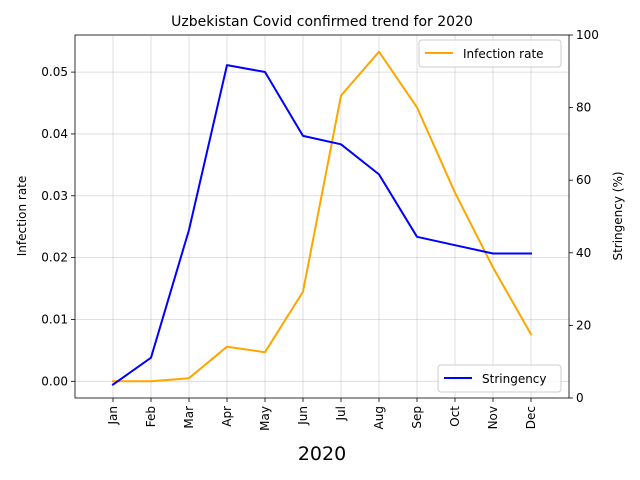 The height and width of the screenshot is (480, 640). What do you see at coordinates (583, 180) in the screenshot?
I see `right-y-tick-label: 60` at bounding box center [583, 180].